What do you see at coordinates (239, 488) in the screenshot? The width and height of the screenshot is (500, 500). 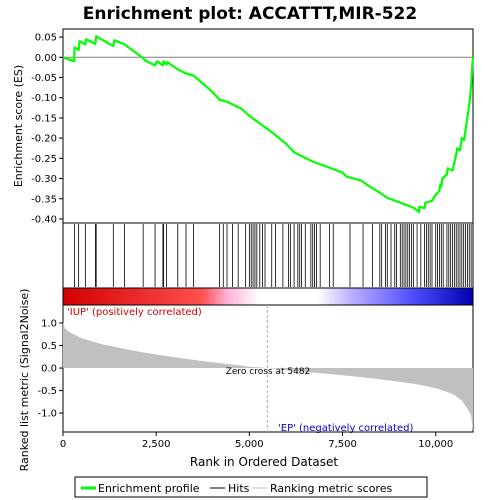 I see `legend-hits-label: Hits` at bounding box center [239, 488].